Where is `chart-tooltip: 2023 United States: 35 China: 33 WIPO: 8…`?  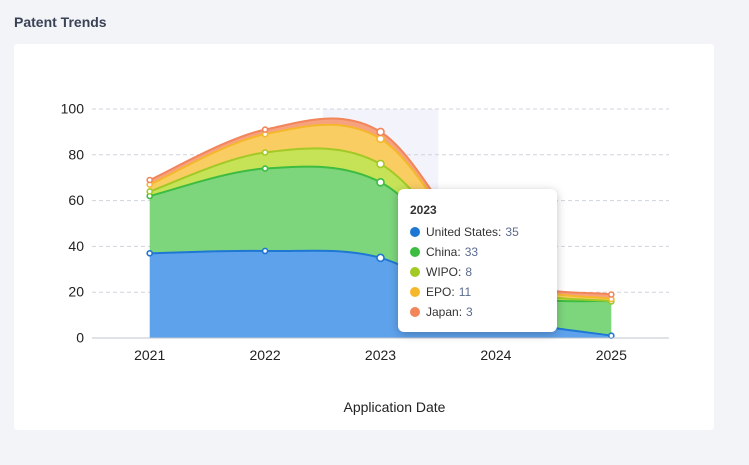
chart-tooltip: 2023 United States: 35 China: 33 WIPO: 8… is located at coordinates (477, 260).